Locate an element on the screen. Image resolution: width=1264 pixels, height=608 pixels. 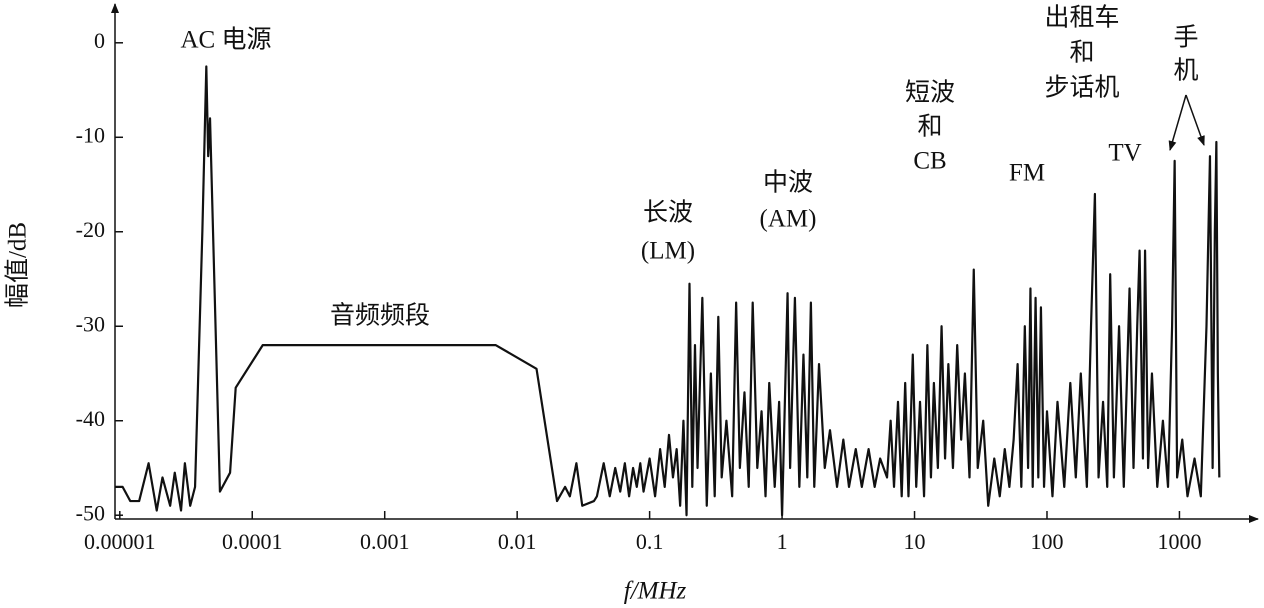
annotation: TV is located at coordinates (1124, 153).